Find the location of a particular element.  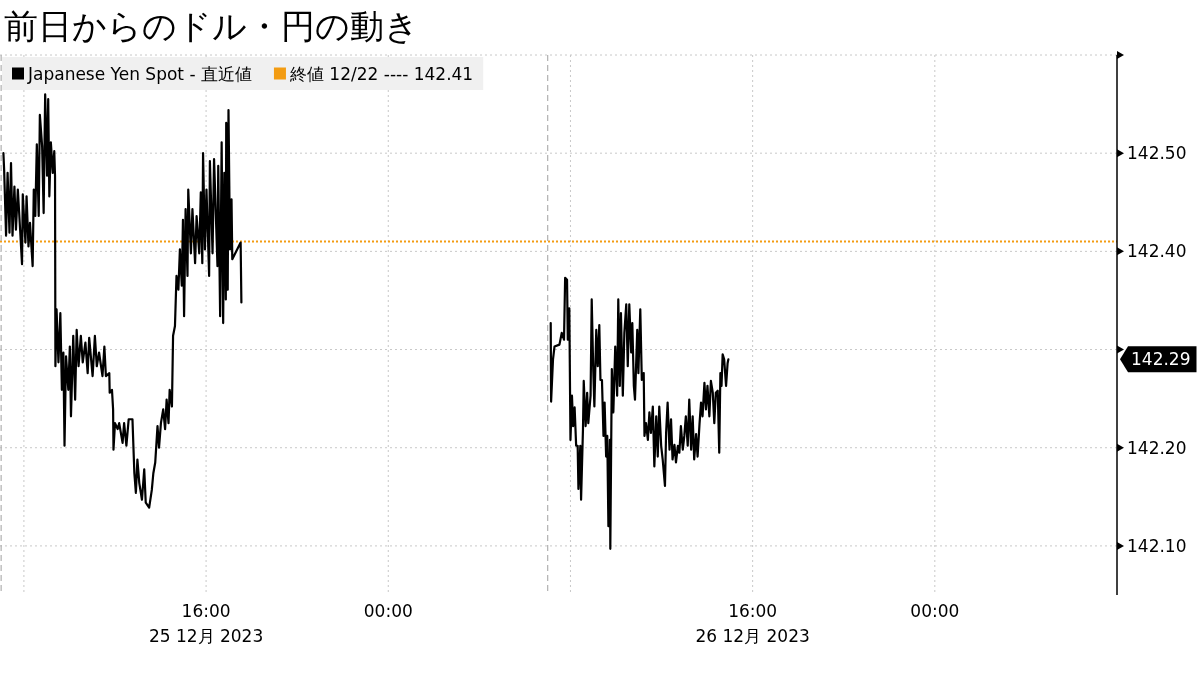

chart-title: 前日からのドル・円の動き is located at coordinates (211, 26).